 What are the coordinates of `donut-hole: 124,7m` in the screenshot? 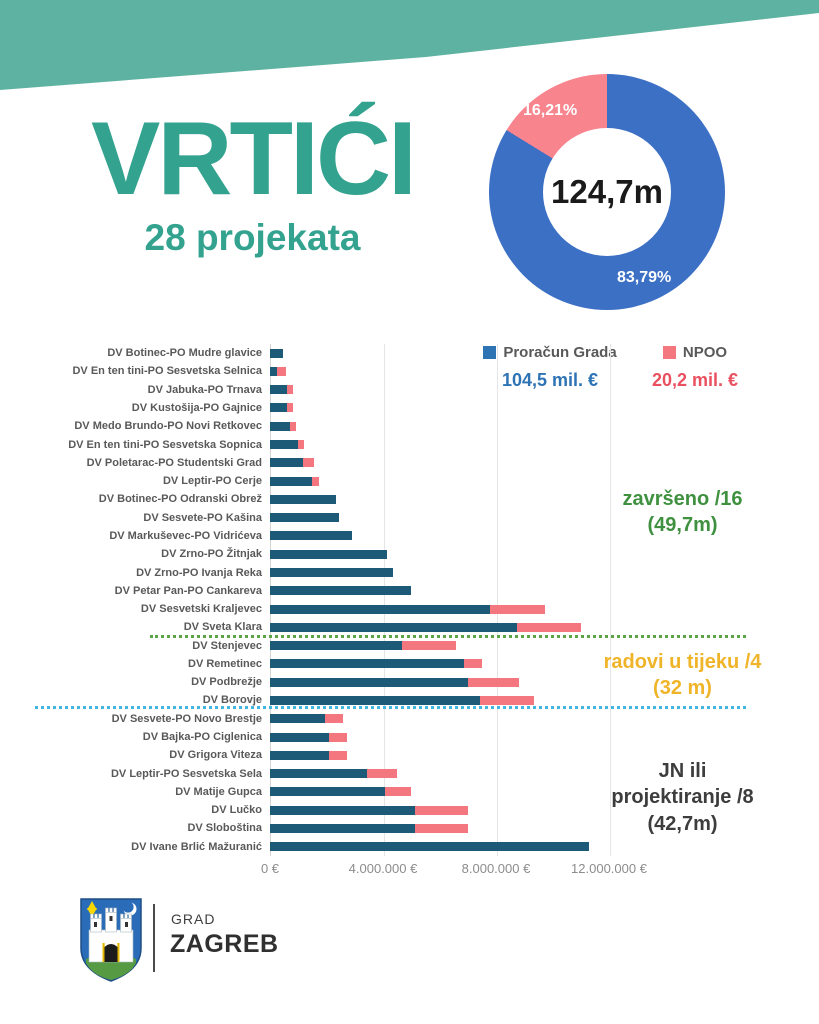 It's located at (607, 192).